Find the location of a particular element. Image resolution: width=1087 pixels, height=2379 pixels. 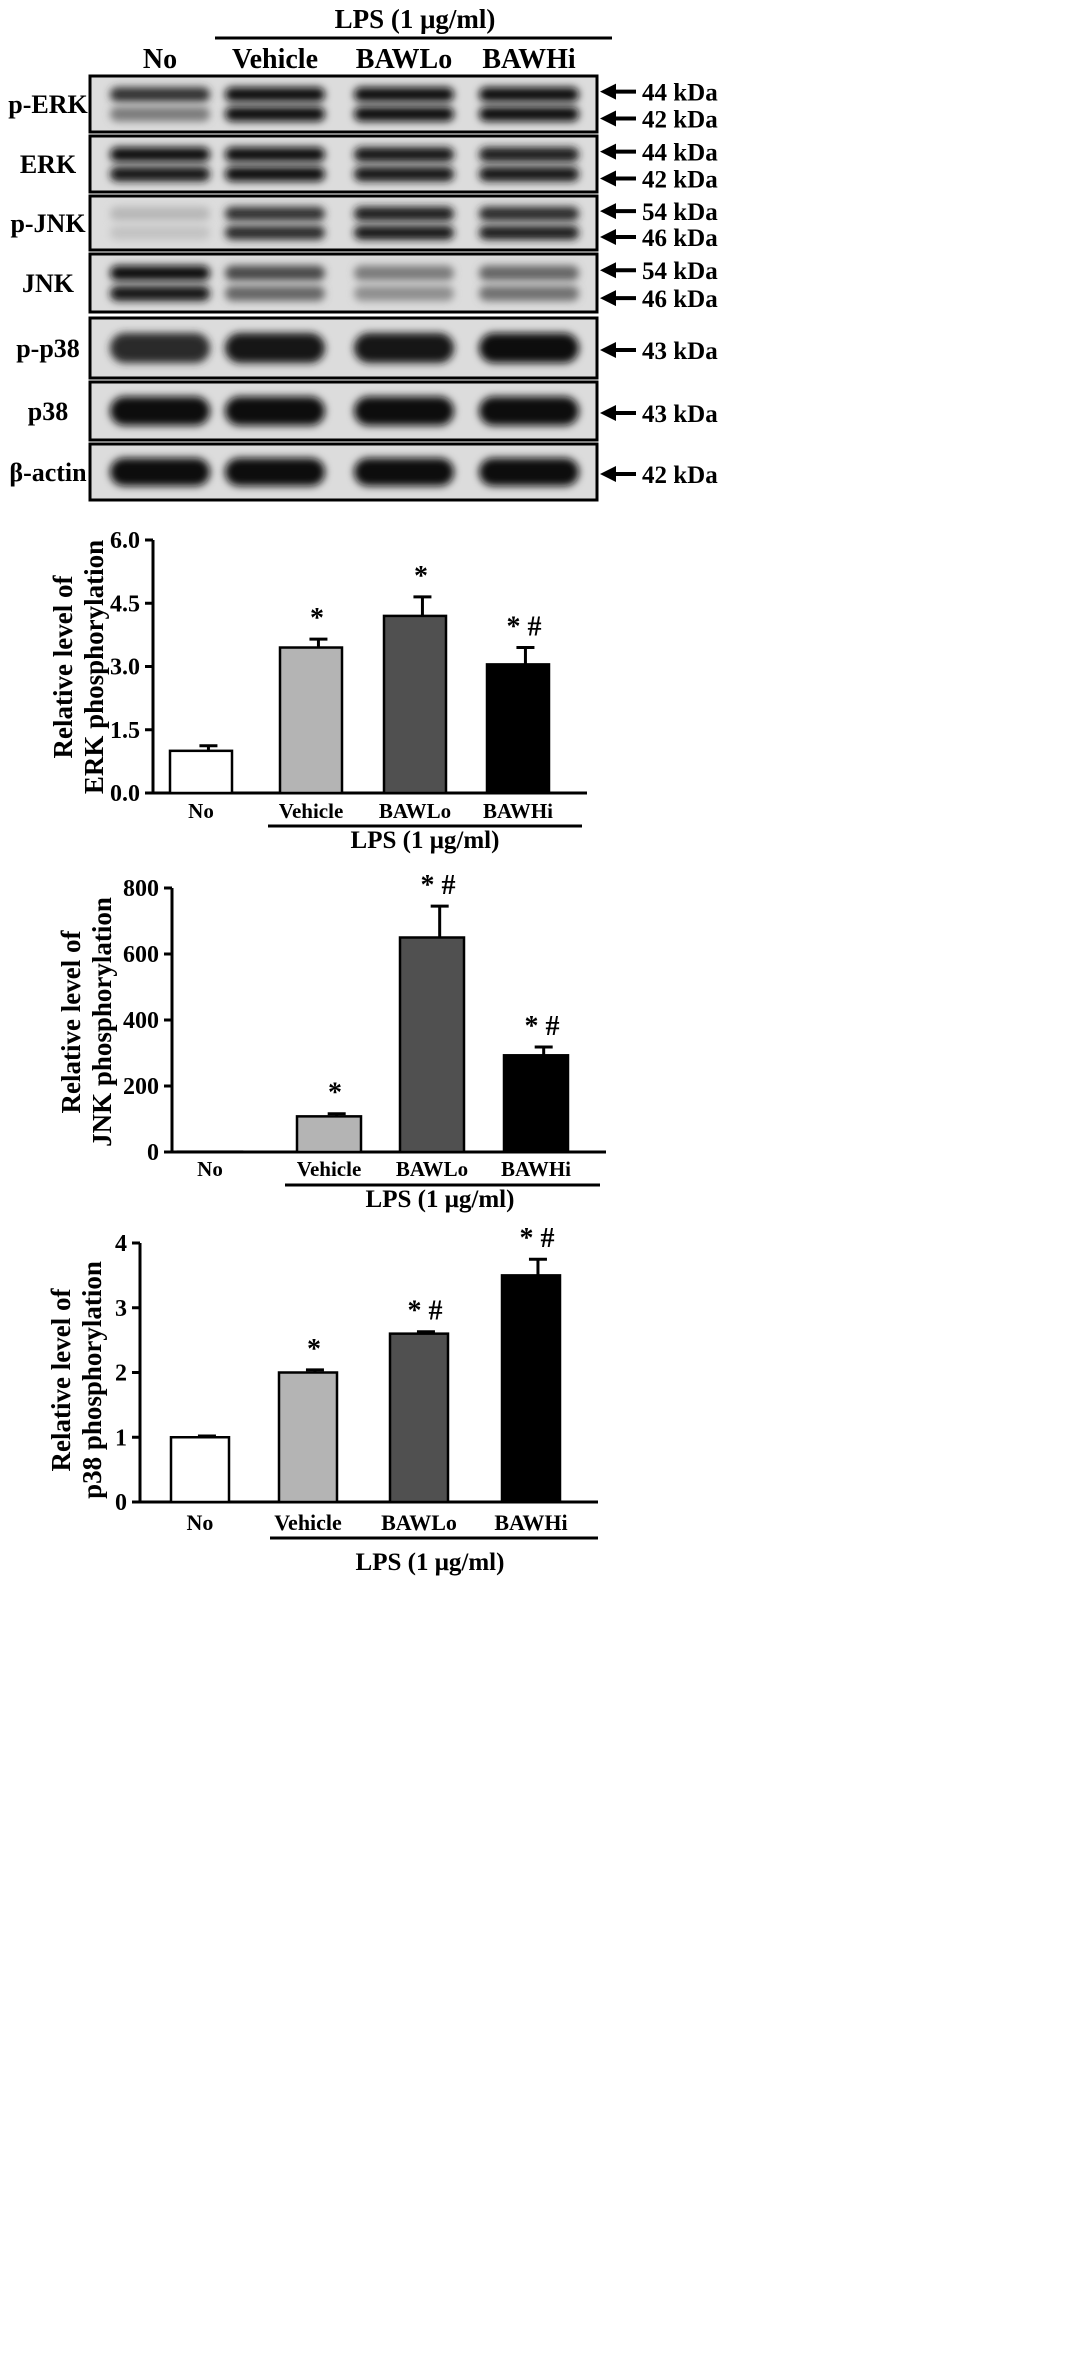

blot-row-p38: p38 43 kDa is located at coordinates (373, 411).